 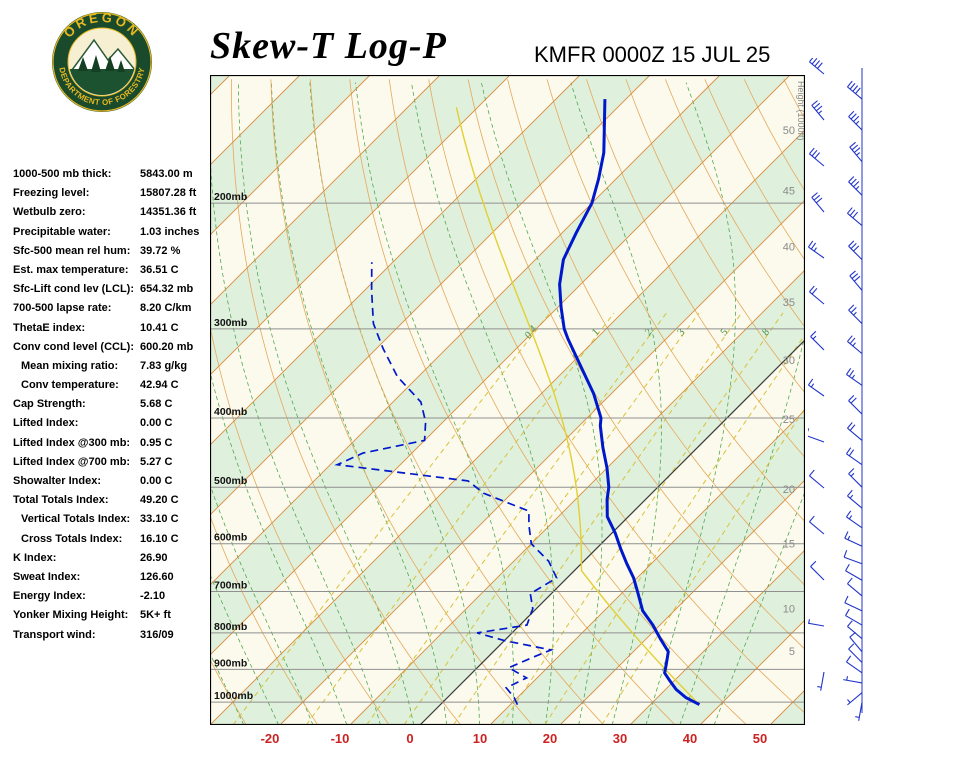 I want to click on index-value: 654.32 mb, so click(x=167, y=289).